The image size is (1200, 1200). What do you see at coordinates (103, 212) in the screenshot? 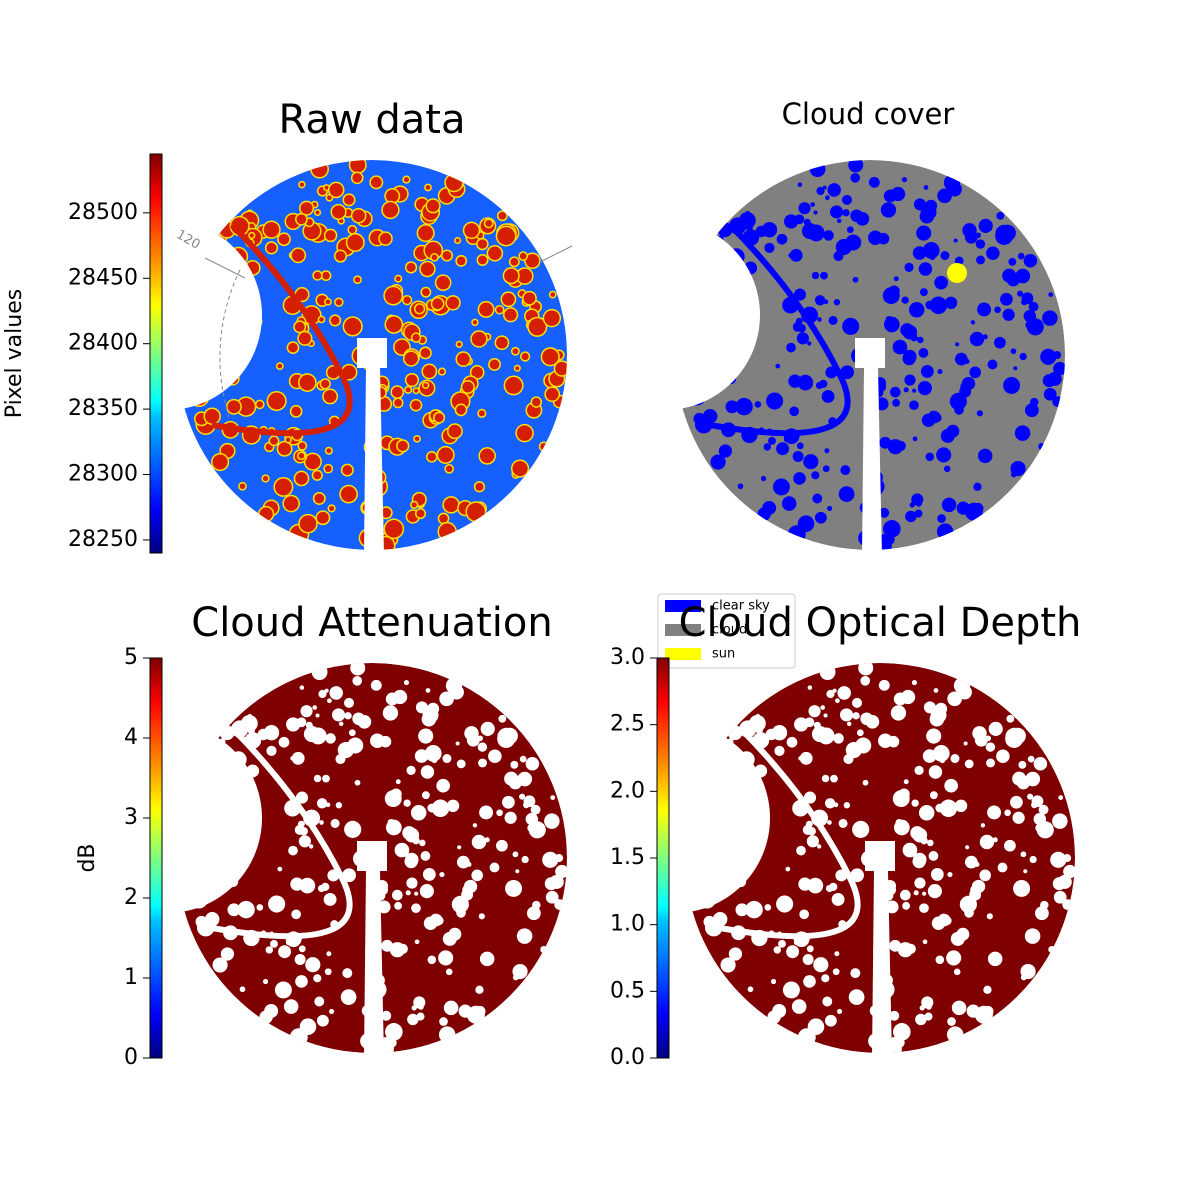
I see `colorbar-tick-label: 28500` at bounding box center [103, 212].